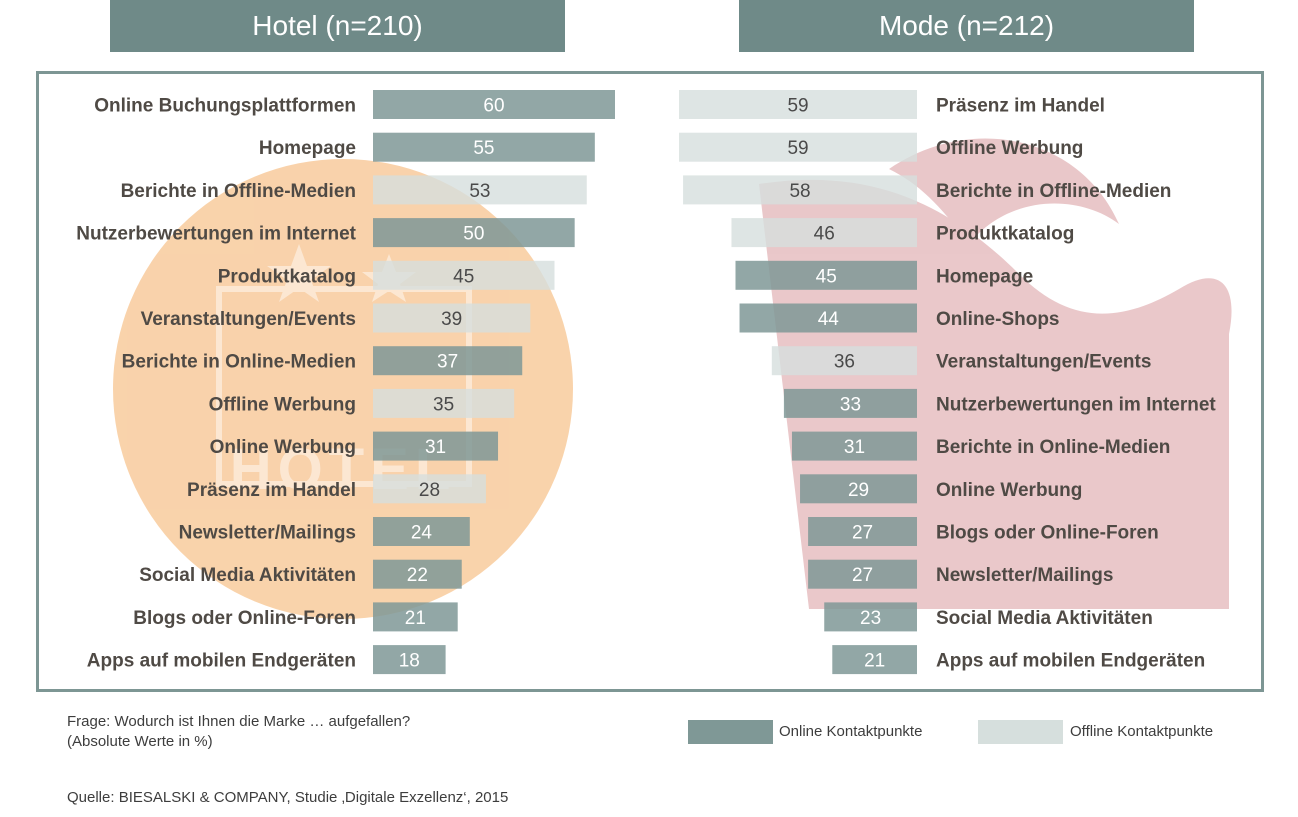  I want to click on mode-bar-value: 36, so click(844, 362).